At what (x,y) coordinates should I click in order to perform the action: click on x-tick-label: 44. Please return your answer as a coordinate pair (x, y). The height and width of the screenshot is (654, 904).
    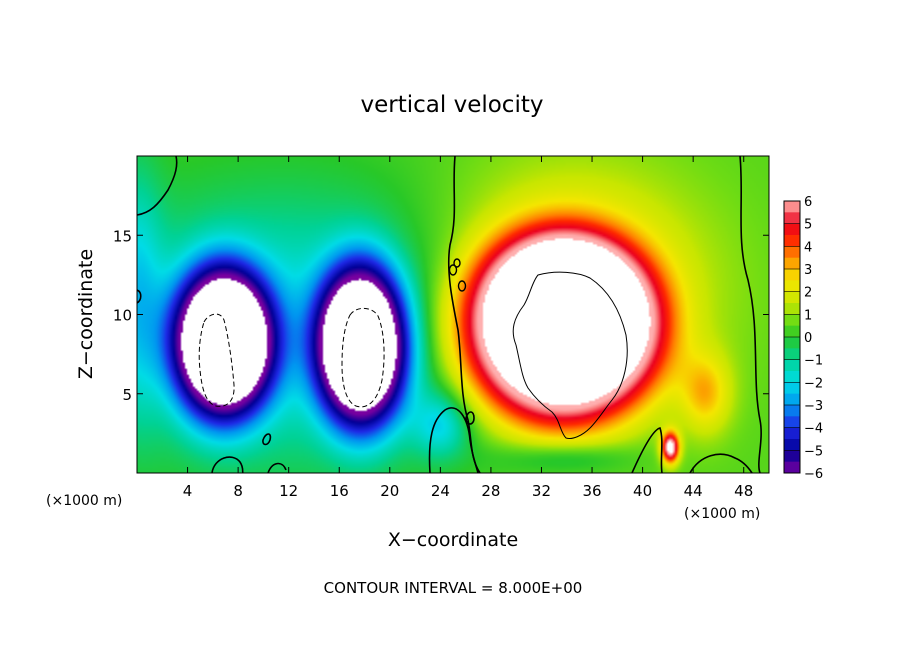
    Looking at the image, I should click on (693, 491).